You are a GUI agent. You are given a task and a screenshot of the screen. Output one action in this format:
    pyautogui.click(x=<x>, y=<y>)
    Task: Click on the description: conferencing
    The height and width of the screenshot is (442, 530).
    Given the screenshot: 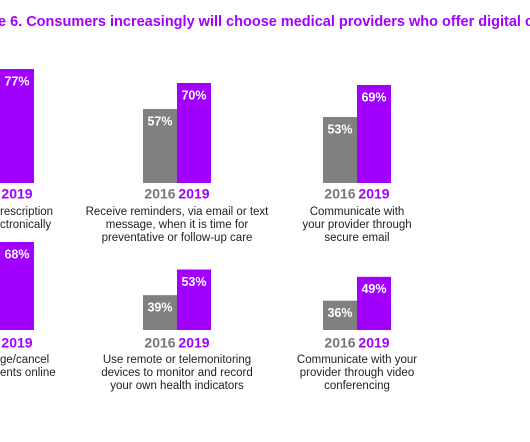 What is the action you would take?
    pyautogui.click(x=357, y=386)
    